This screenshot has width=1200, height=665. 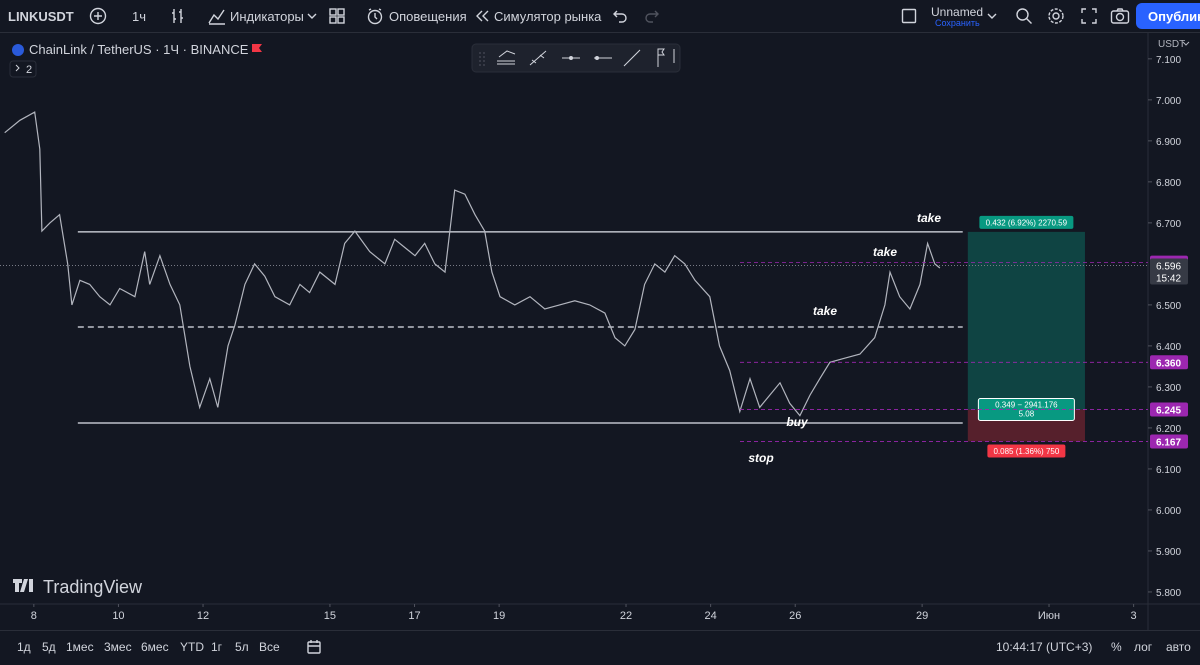 I want to click on x-tick-label: 26, so click(x=795, y=616).